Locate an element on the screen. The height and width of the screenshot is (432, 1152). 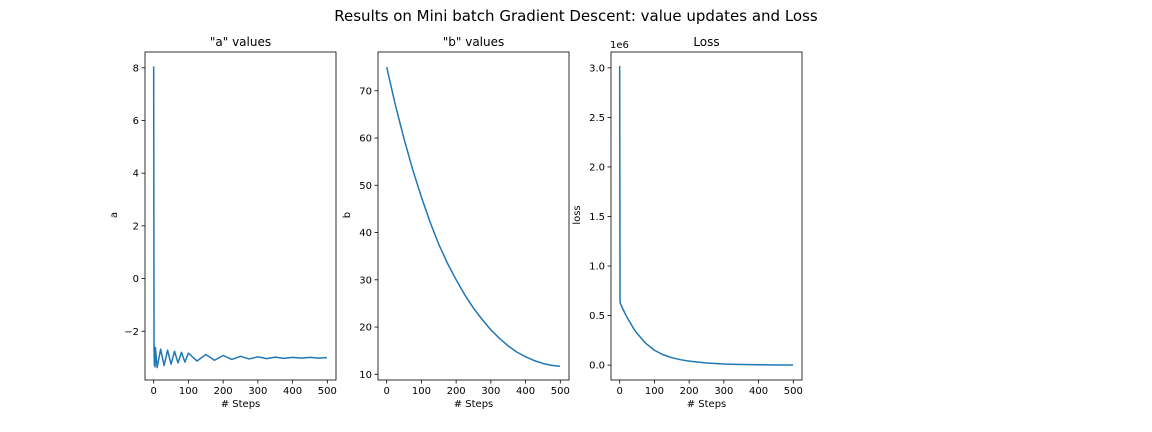
panel-b-xlabel: # Steps is located at coordinates (474, 404).